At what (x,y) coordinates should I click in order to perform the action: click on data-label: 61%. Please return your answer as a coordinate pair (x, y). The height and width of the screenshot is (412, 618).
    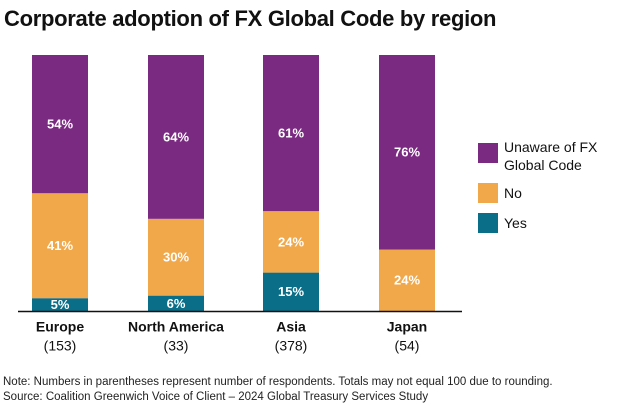
    Looking at the image, I should click on (291, 133).